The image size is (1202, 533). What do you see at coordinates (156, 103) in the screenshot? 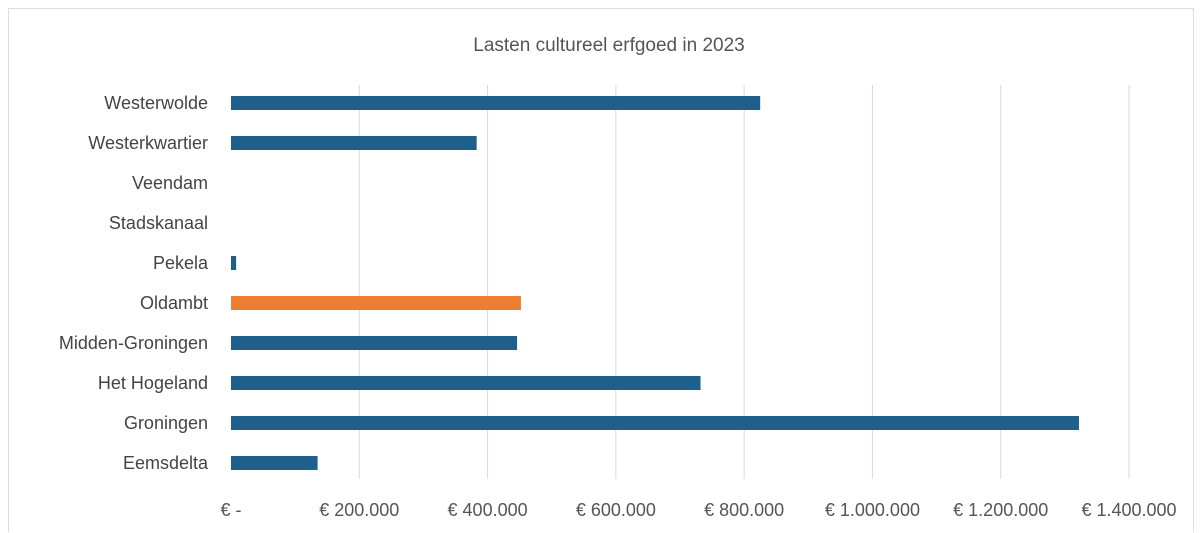
I see `category-label: Westerwolde` at bounding box center [156, 103].